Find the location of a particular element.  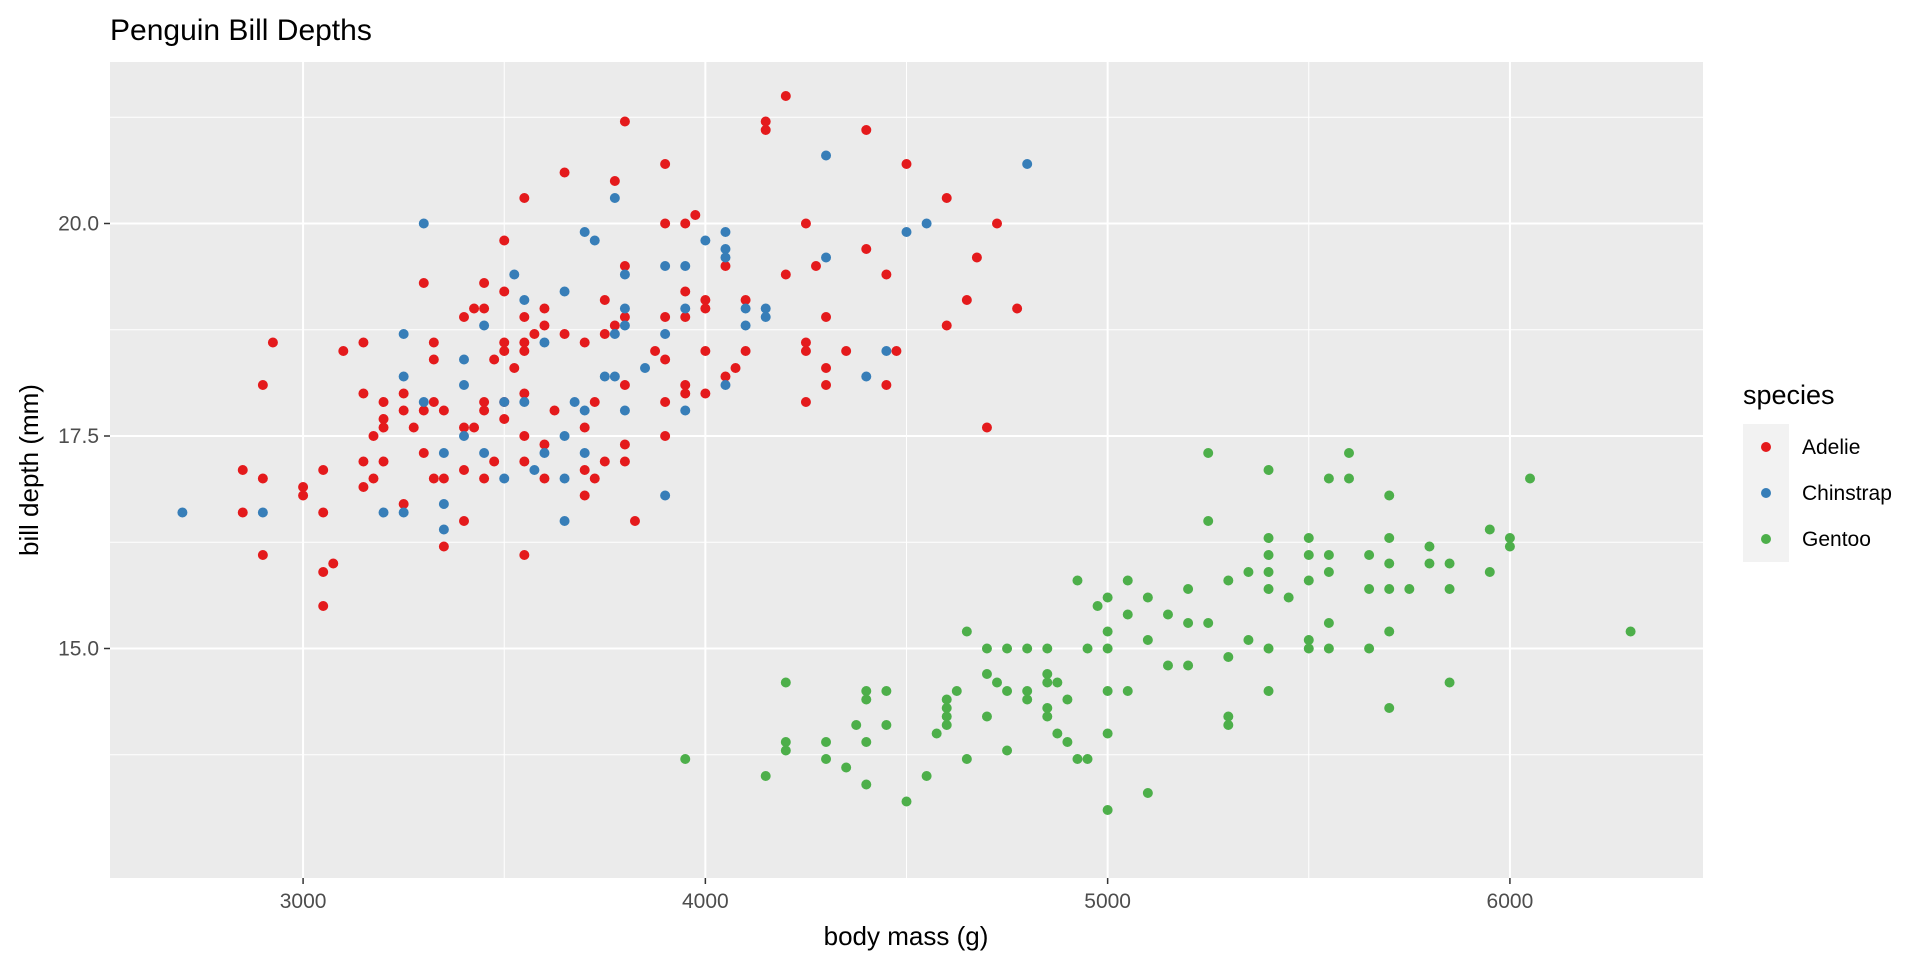

x-tick-label: 5000 is located at coordinates (1107, 901).